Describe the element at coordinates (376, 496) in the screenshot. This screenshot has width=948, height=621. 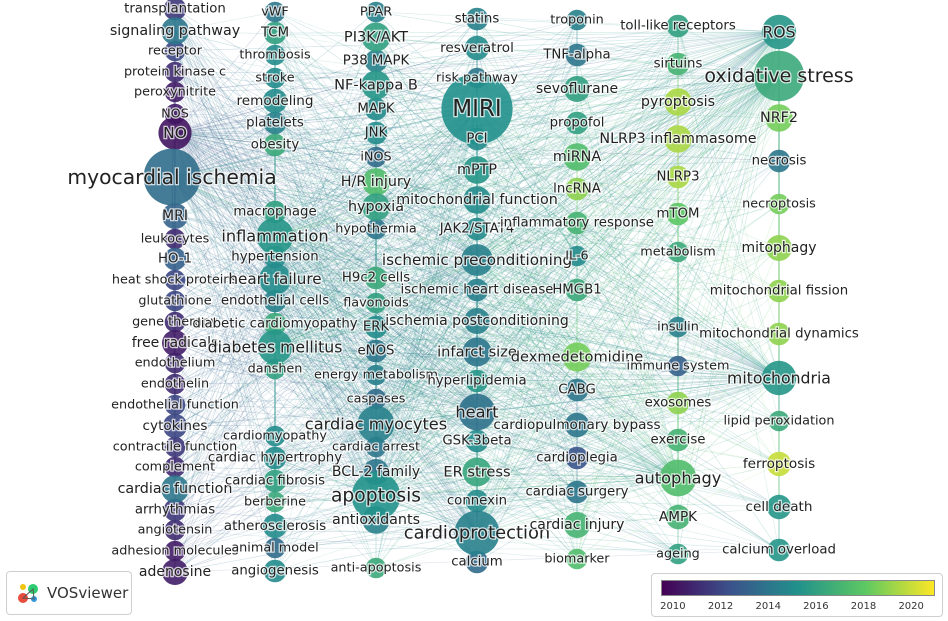
I see `node-apoptosis` at that location.